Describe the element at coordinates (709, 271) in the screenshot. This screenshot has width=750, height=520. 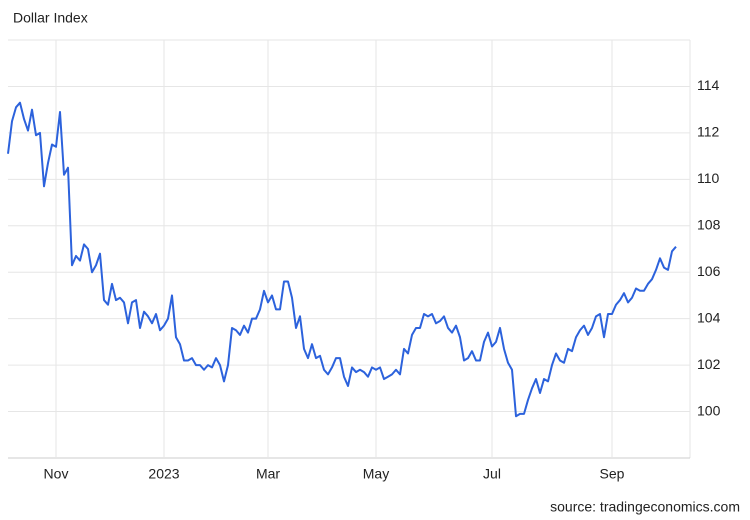
I see `y-tick-label: 106` at that location.